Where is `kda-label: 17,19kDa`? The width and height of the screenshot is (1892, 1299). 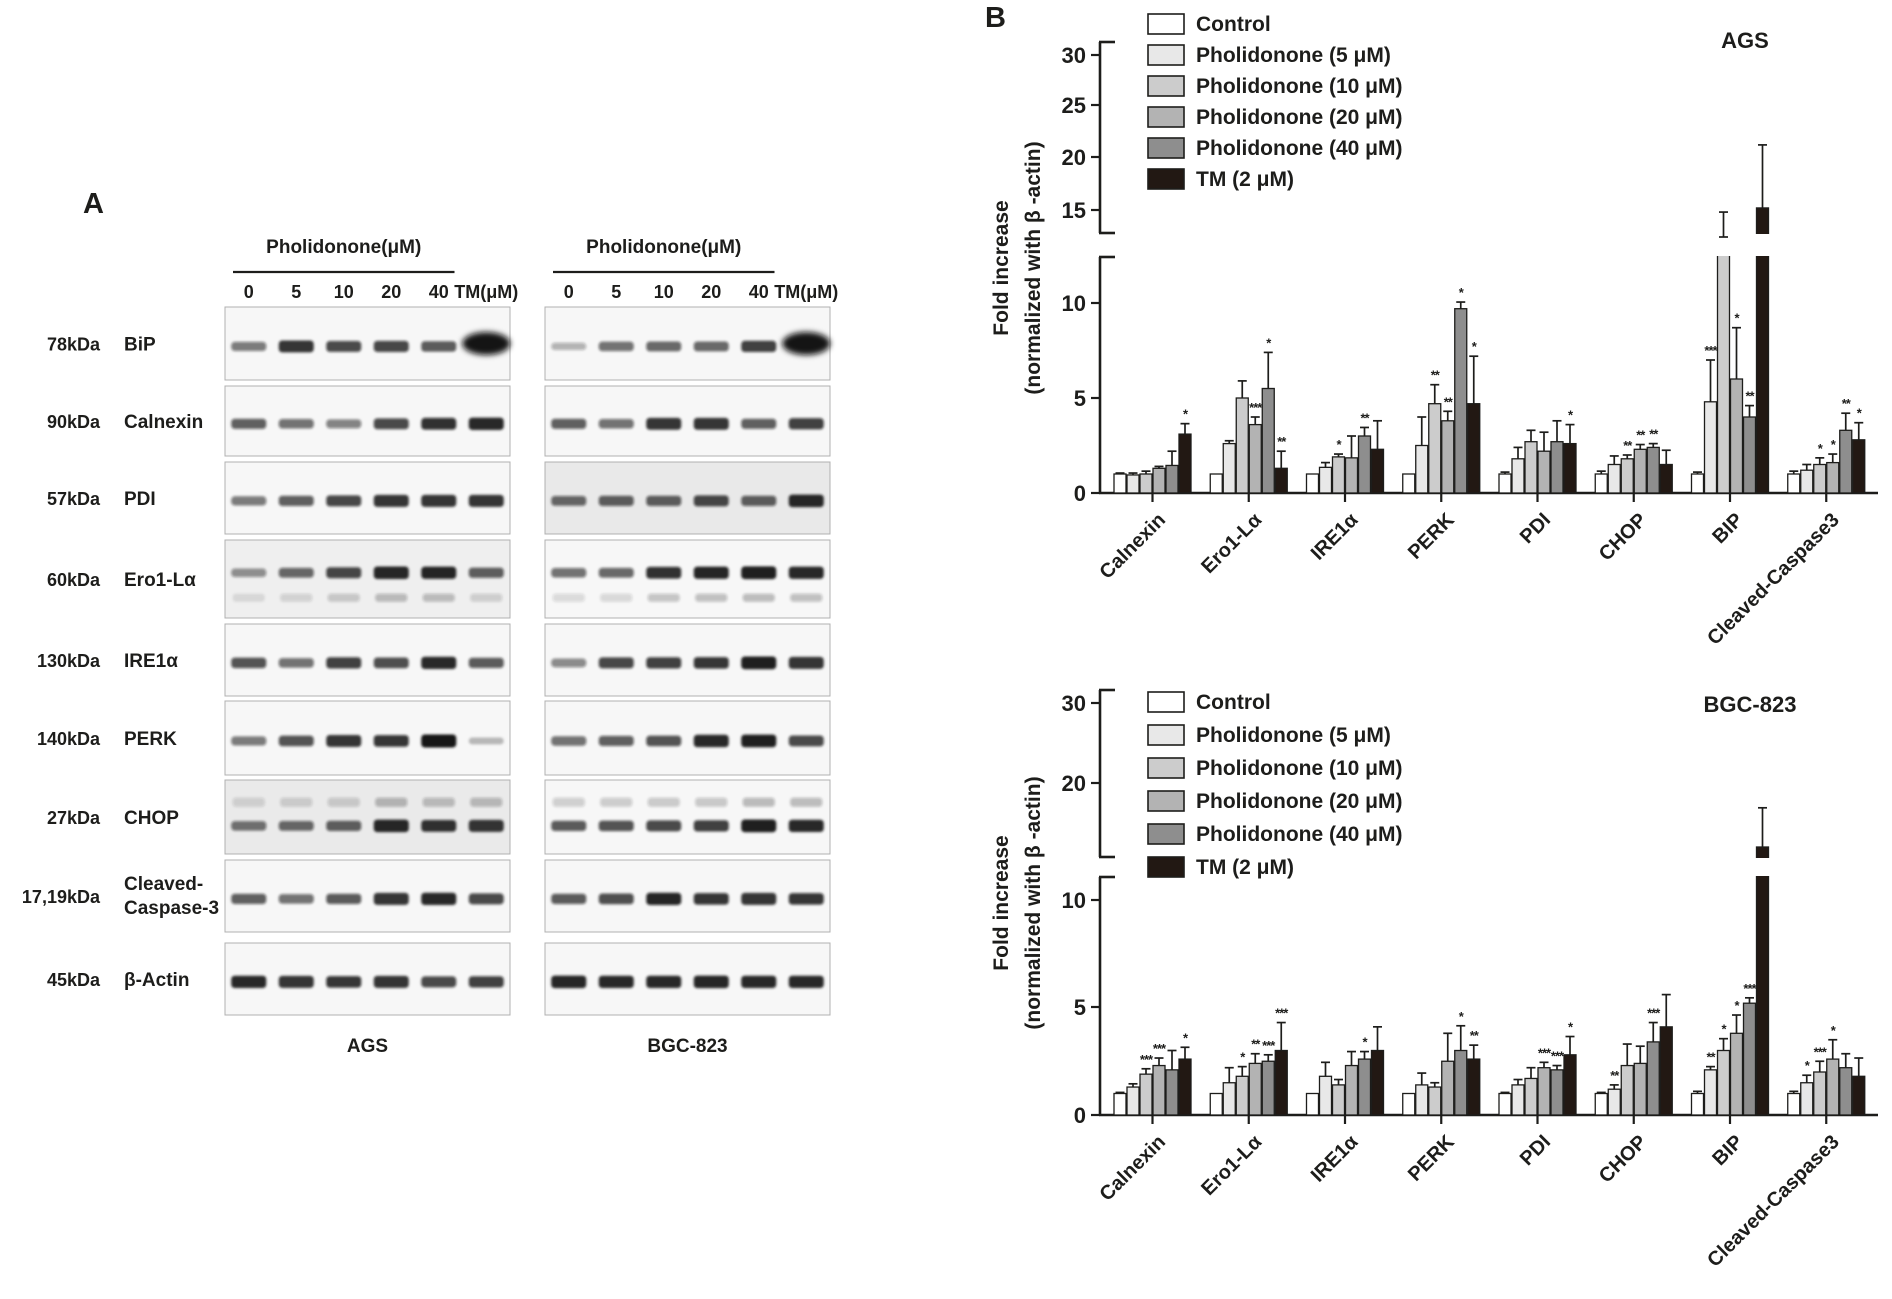 kda-label: 17,19kDa is located at coordinates (61, 897).